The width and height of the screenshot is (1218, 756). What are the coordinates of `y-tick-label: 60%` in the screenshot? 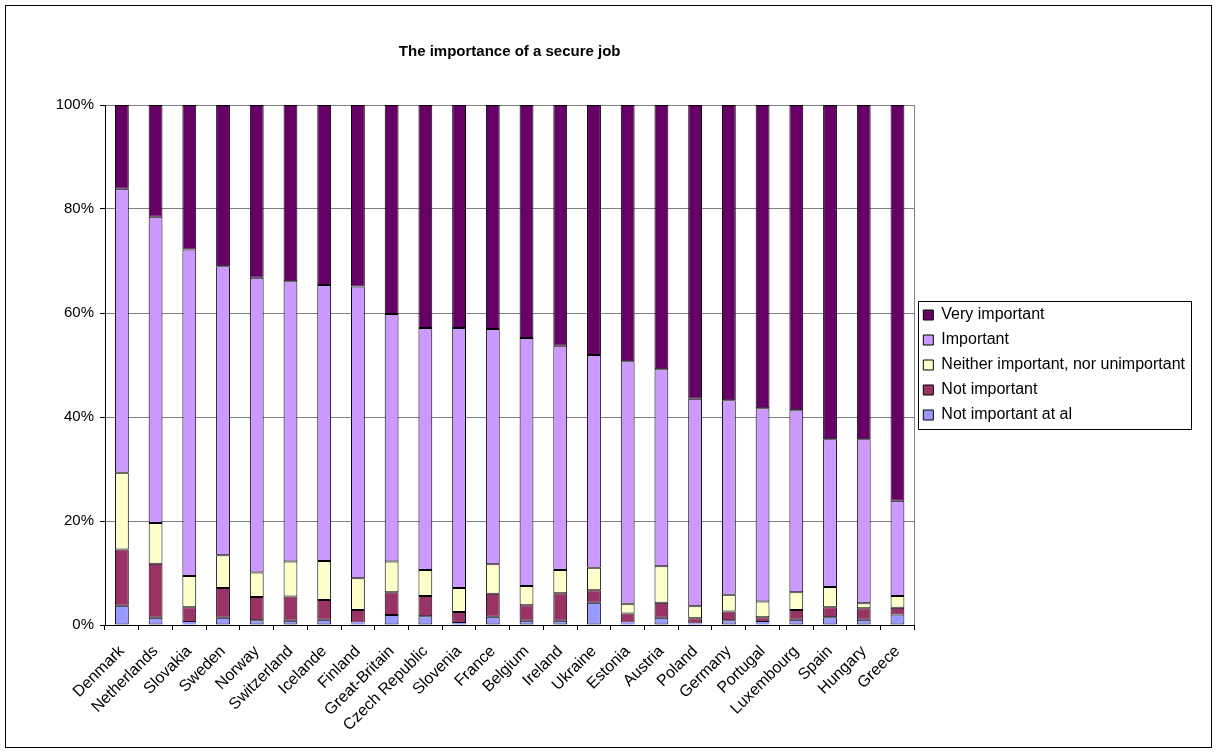 It's located at (78, 312).